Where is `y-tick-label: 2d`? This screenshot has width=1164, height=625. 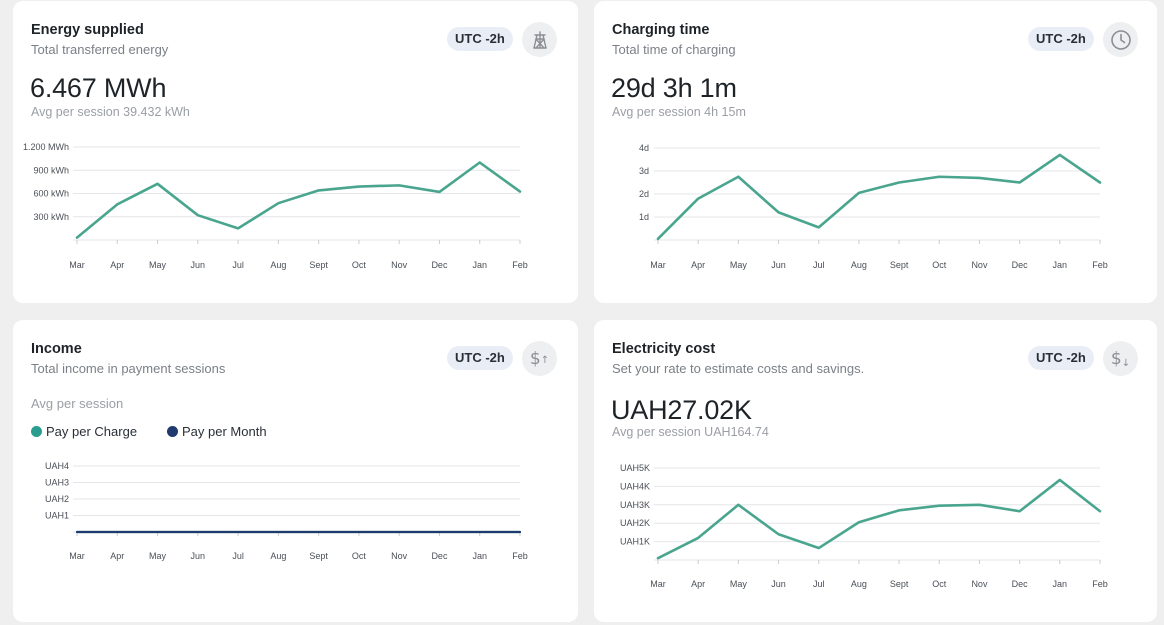
y-tick-label: 2d is located at coordinates (644, 194).